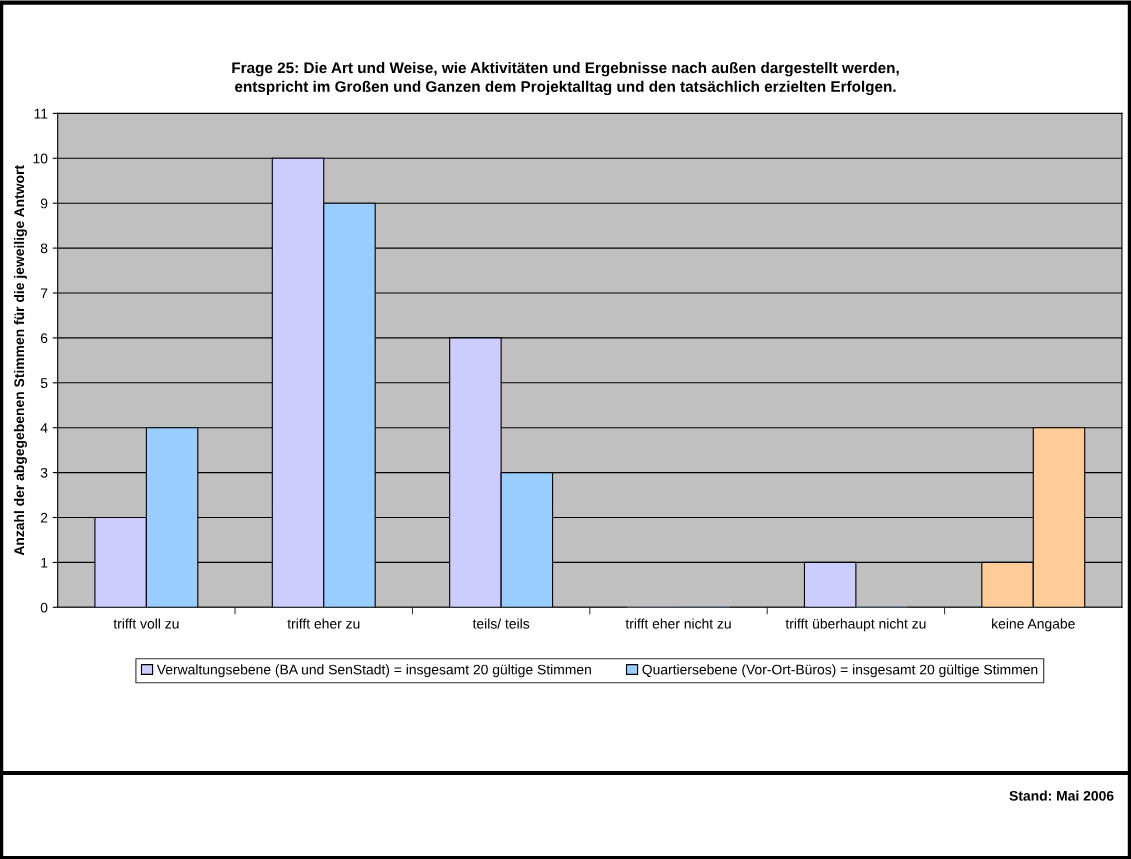  What do you see at coordinates (40, 158) in the screenshot?
I see `y-tick-label: 10` at bounding box center [40, 158].